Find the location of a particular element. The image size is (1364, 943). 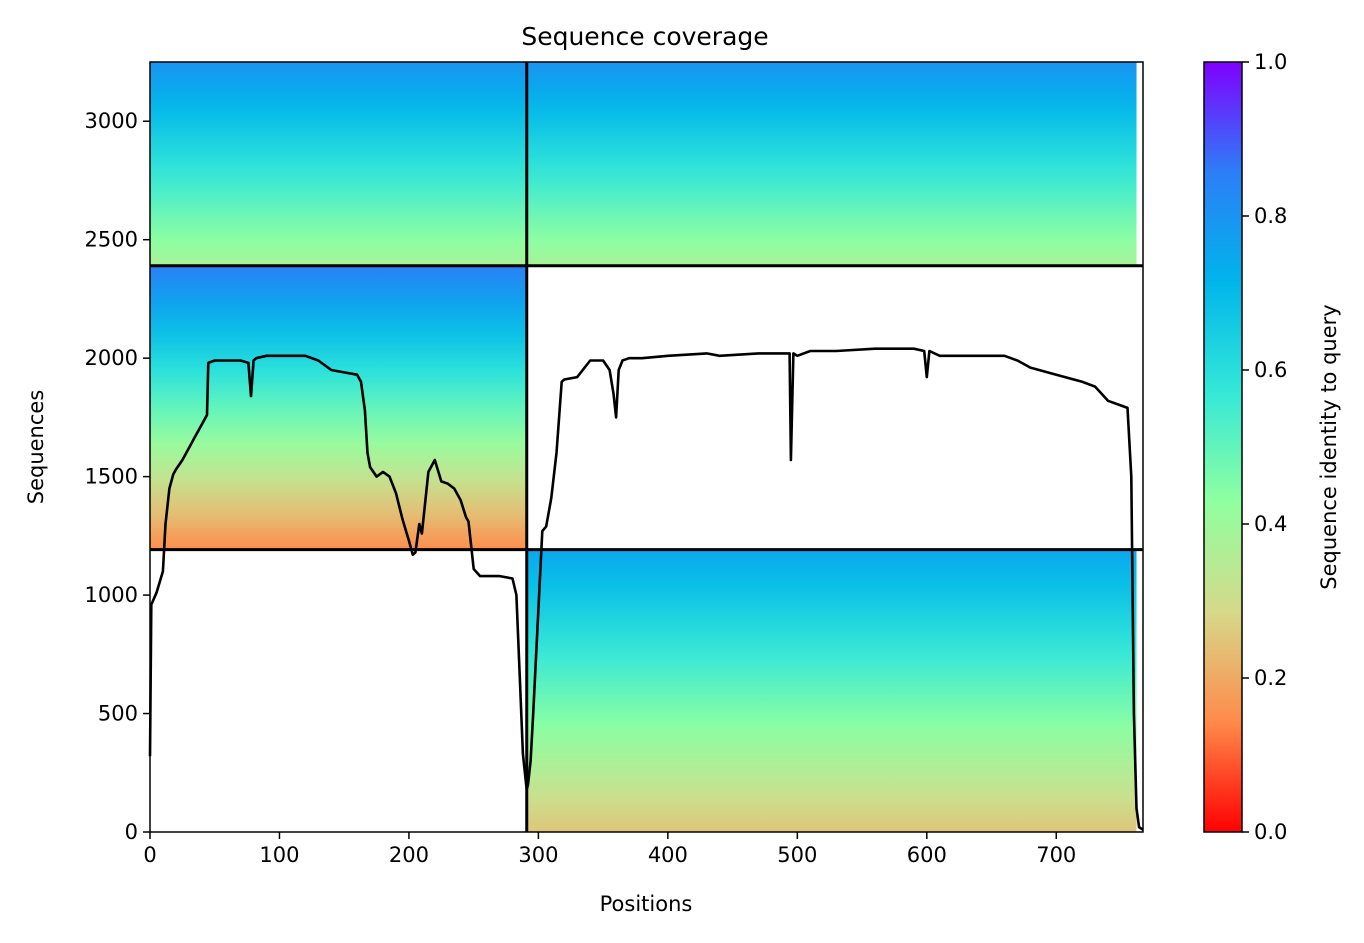

y-tick-label: 0 is located at coordinates (131, 832).